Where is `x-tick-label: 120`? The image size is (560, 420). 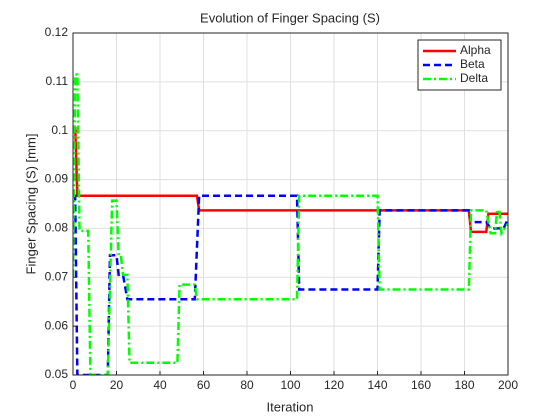 x-tick-label: 120 is located at coordinates (334, 385).